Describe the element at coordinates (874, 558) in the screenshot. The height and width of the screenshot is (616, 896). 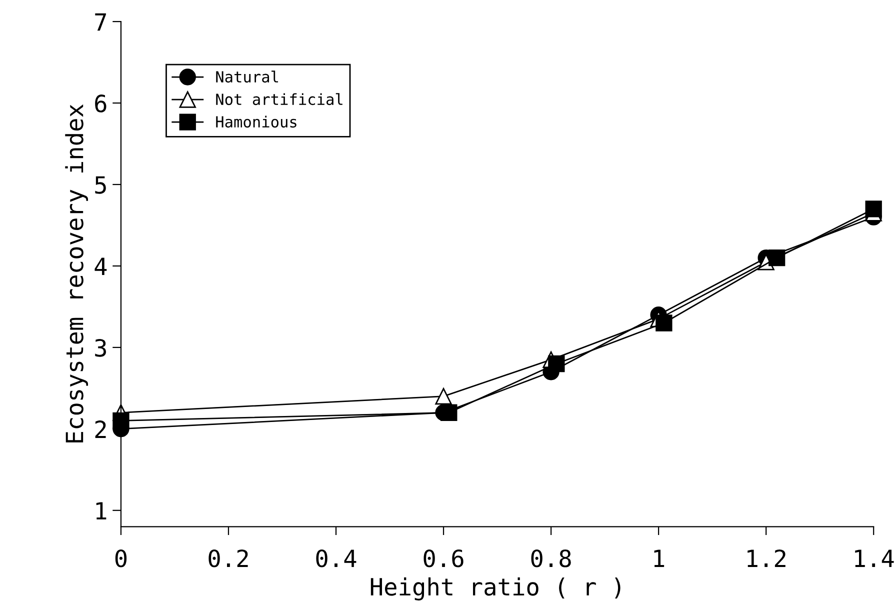
I see `x-tick-label: 1.4` at that location.